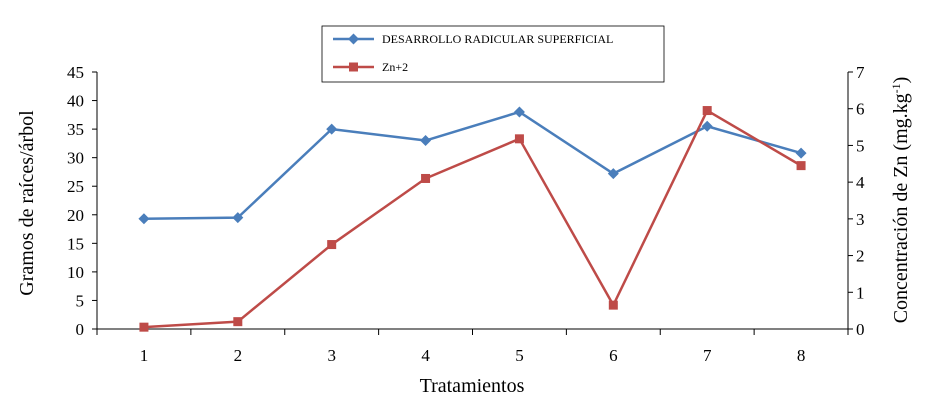  I want to click on legend-label: DESARROLLO RADICULAR SUPERFICIAL, so click(497, 39).